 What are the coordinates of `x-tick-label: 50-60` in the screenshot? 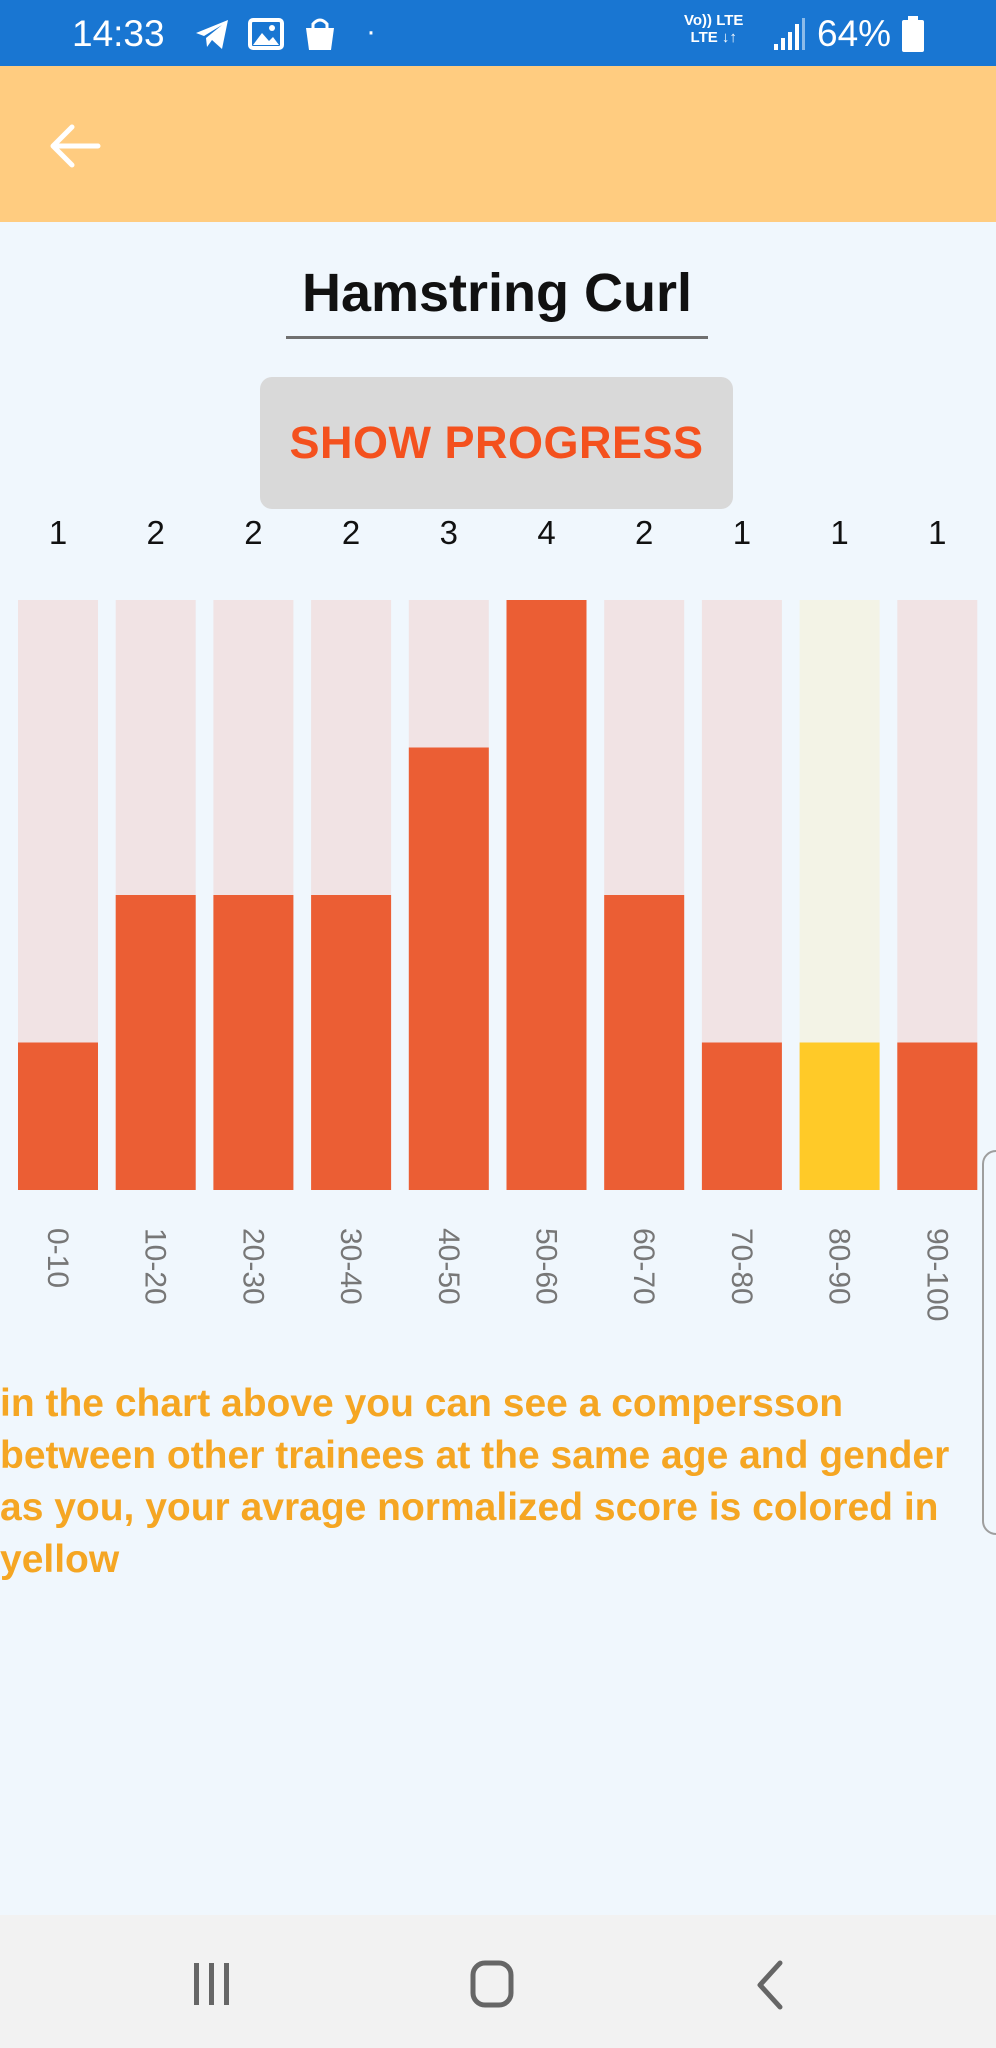 It's located at (546, 1266).